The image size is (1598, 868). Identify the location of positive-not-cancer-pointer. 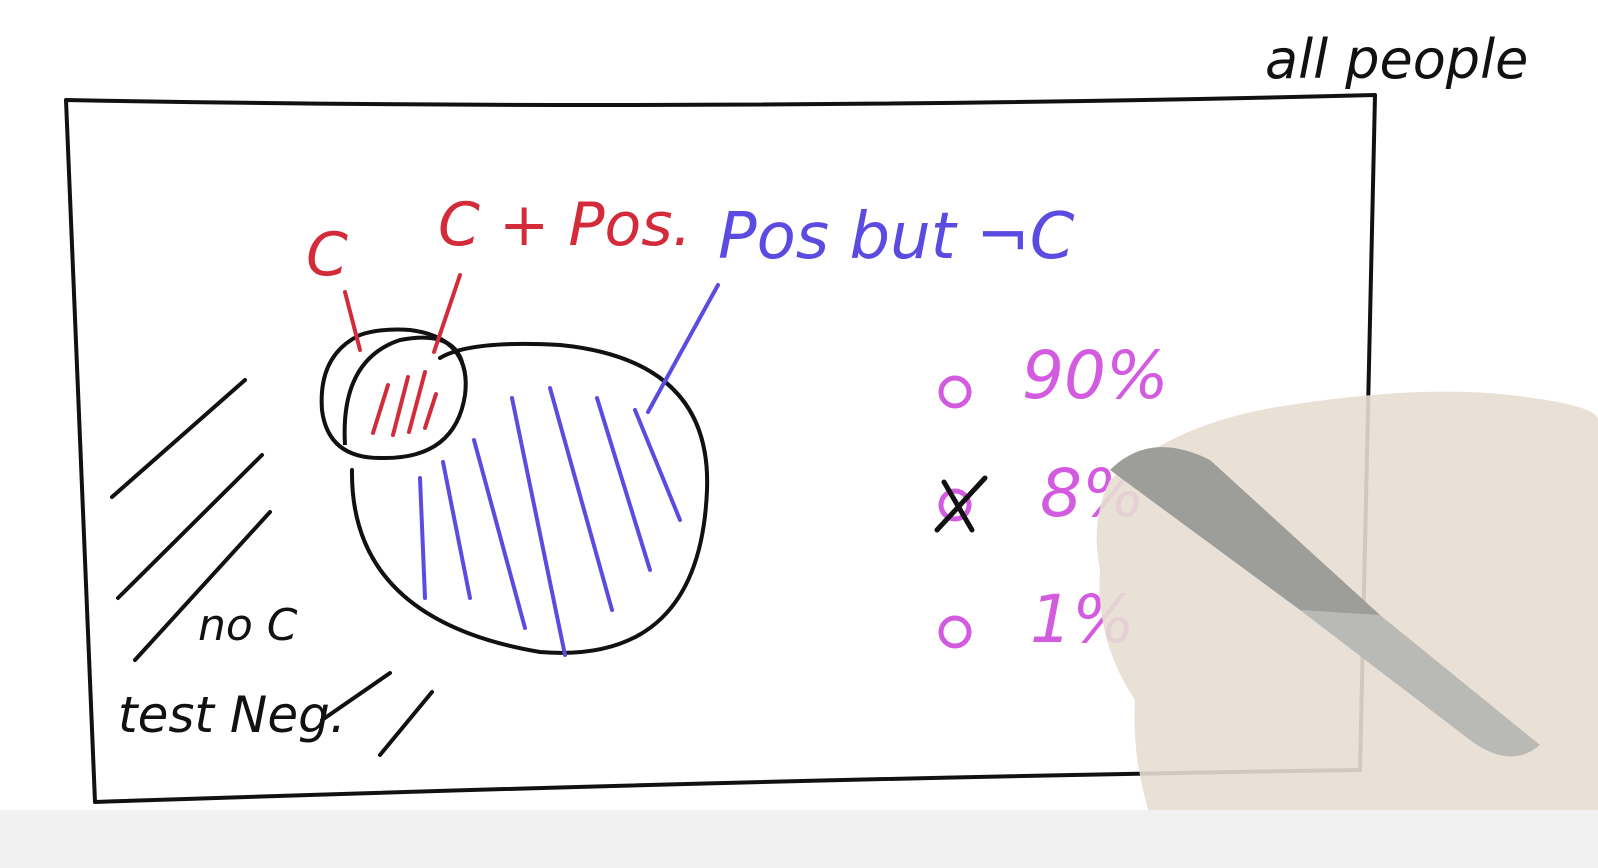
(683, 348).